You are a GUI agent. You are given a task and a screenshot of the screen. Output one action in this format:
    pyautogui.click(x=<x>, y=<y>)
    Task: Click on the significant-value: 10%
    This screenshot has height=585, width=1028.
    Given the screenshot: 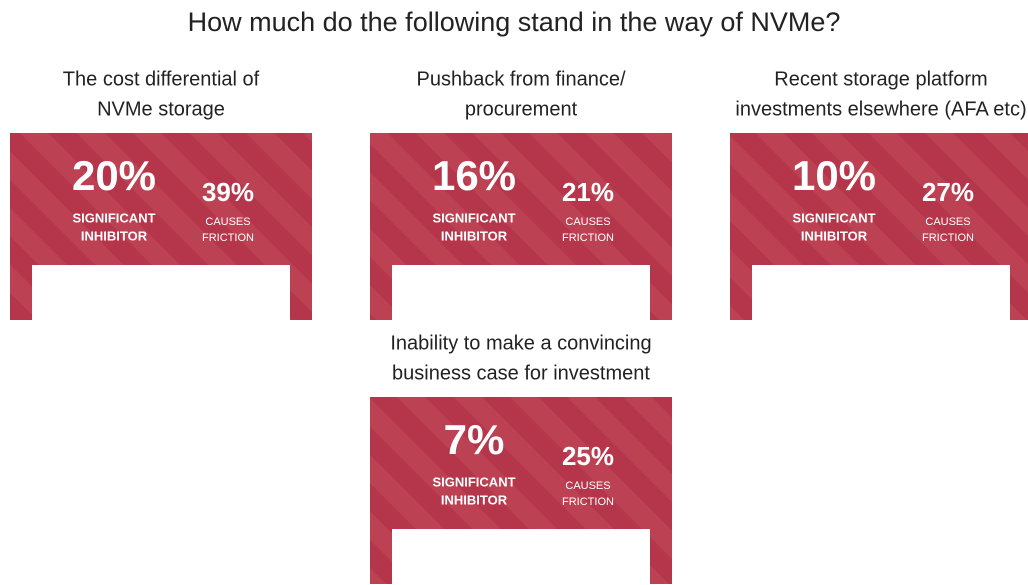 What is the action you would take?
    pyautogui.click(x=834, y=175)
    